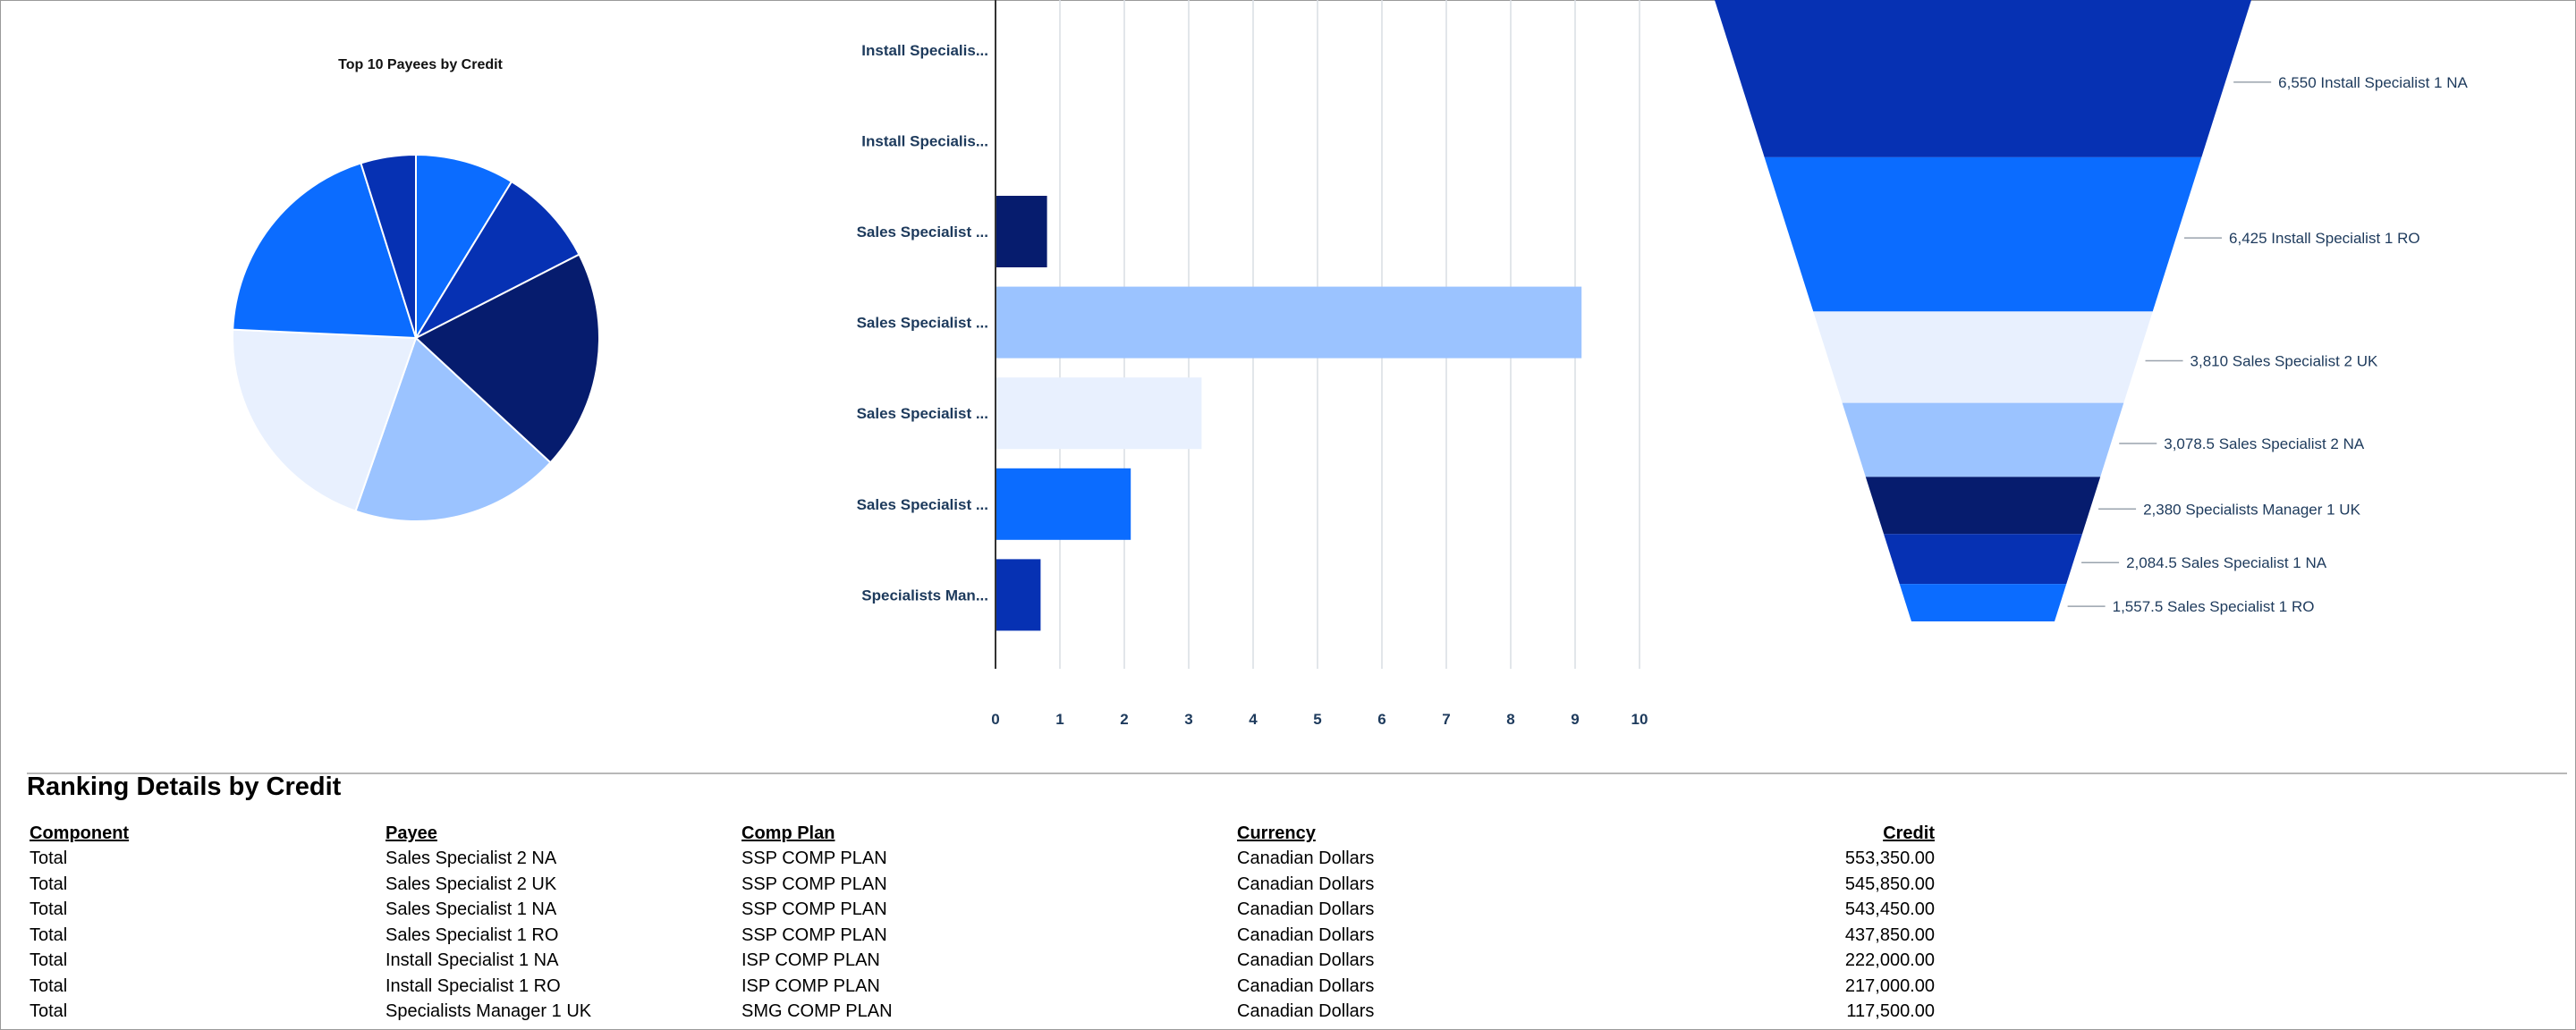 The height and width of the screenshot is (1030, 2576). What do you see at coordinates (2373, 82) in the screenshot?
I see `funnel-label: 6,550 Install Specialist 1 NA` at bounding box center [2373, 82].